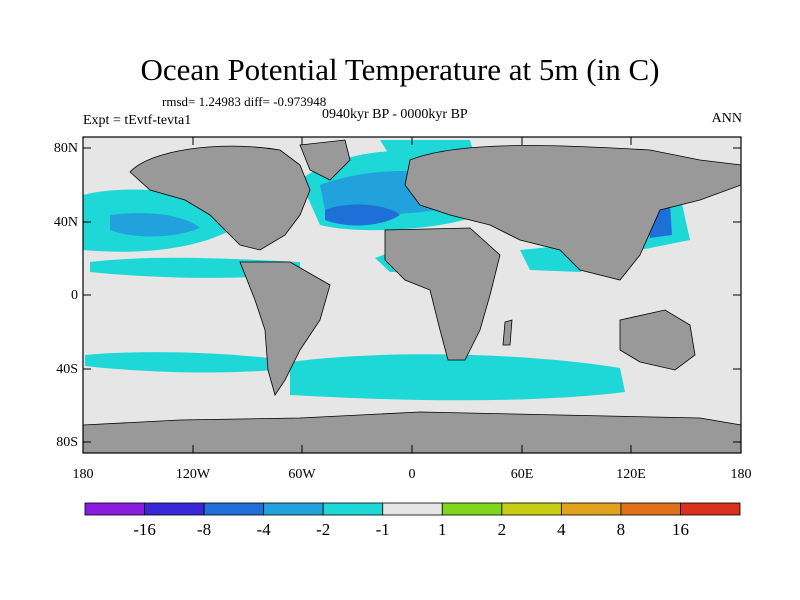  Describe the element at coordinates (144, 529) in the screenshot. I see `colorbar-label: -16` at that location.